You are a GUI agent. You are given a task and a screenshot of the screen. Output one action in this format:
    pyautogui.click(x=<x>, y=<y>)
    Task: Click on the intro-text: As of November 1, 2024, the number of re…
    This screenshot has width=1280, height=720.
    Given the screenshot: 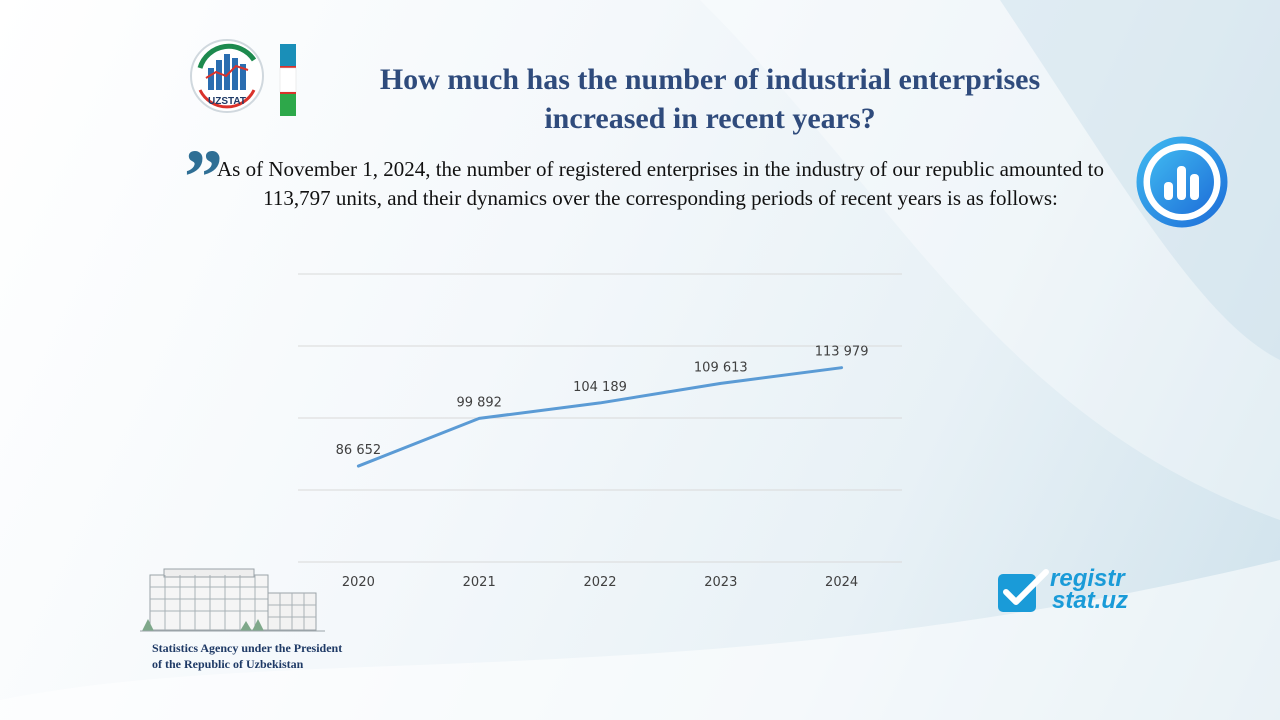 What is the action you would take?
    pyautogui.click(x=660, y=183)
    